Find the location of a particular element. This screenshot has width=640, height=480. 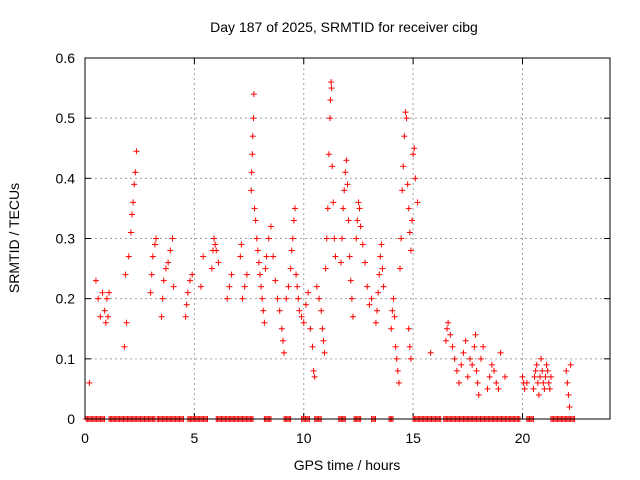

y-tick-label: 0 is located at coordinates (71, 419).